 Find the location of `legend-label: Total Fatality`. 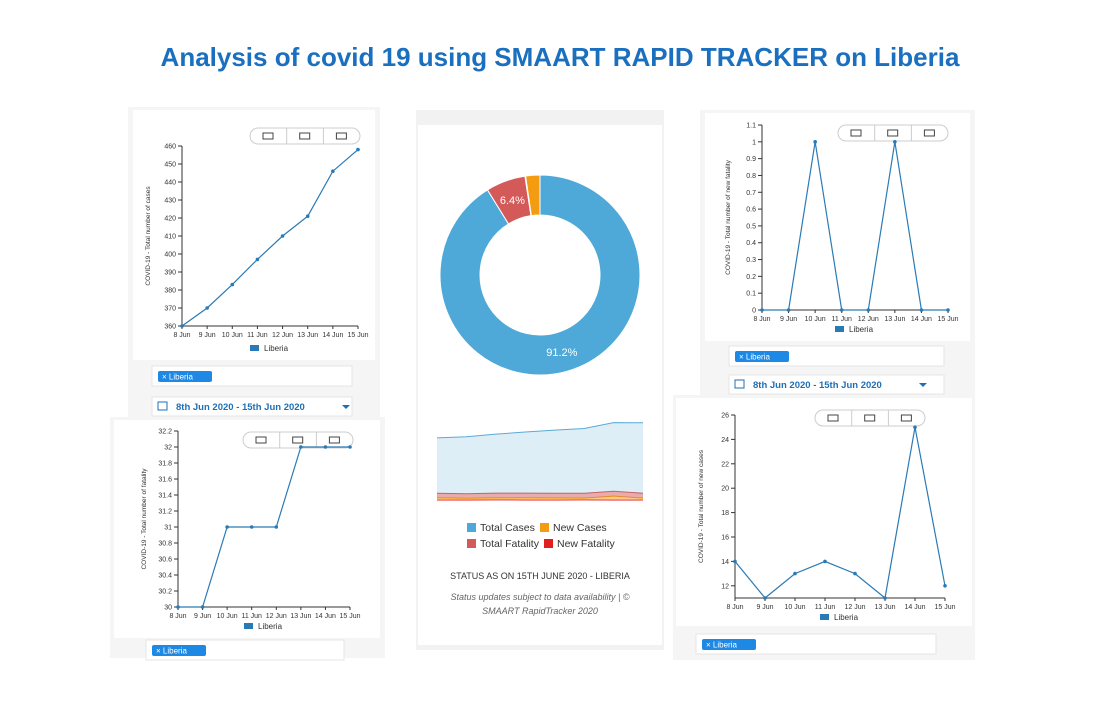

legend-label: Total Fatality is located at coordinates (510, 544).